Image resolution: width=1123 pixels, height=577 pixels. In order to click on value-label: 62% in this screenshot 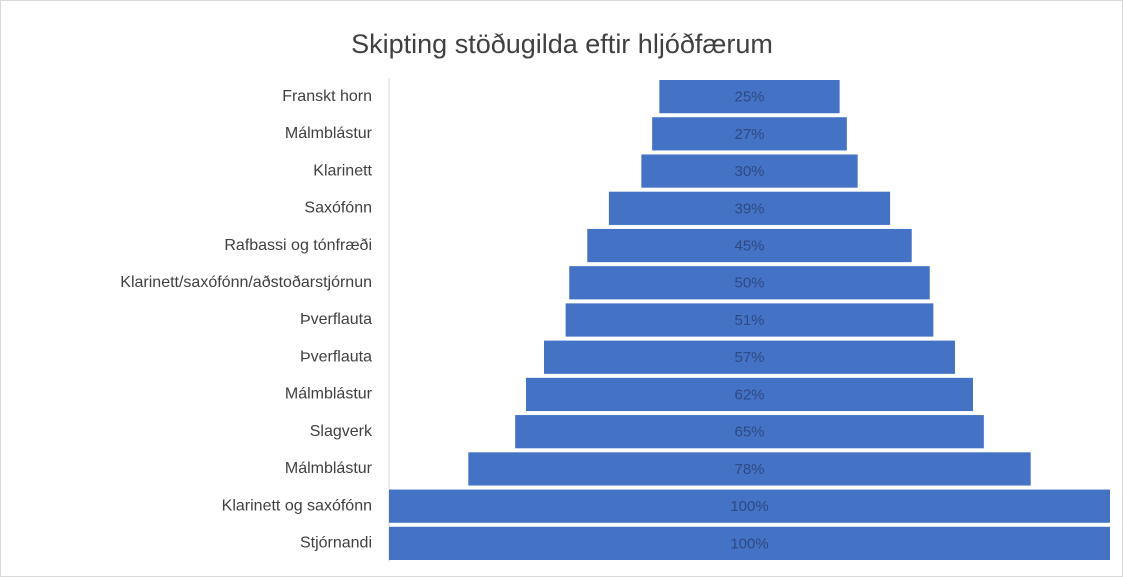, I will do `click(749, 394)`.